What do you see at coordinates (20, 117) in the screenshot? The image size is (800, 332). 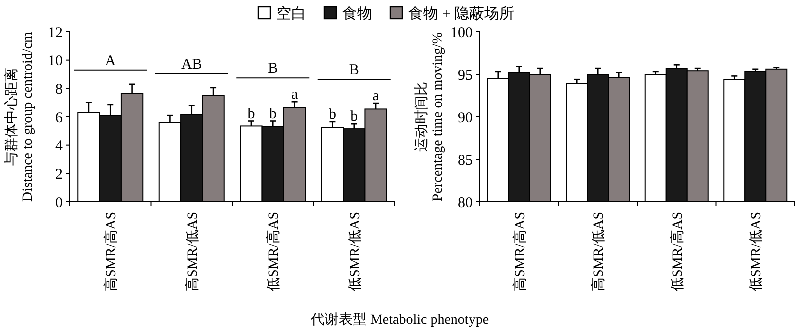 I see `y-axis-title: 与群体中心距离 Distance to group centroid/cm` at bounding box center [20, 117].